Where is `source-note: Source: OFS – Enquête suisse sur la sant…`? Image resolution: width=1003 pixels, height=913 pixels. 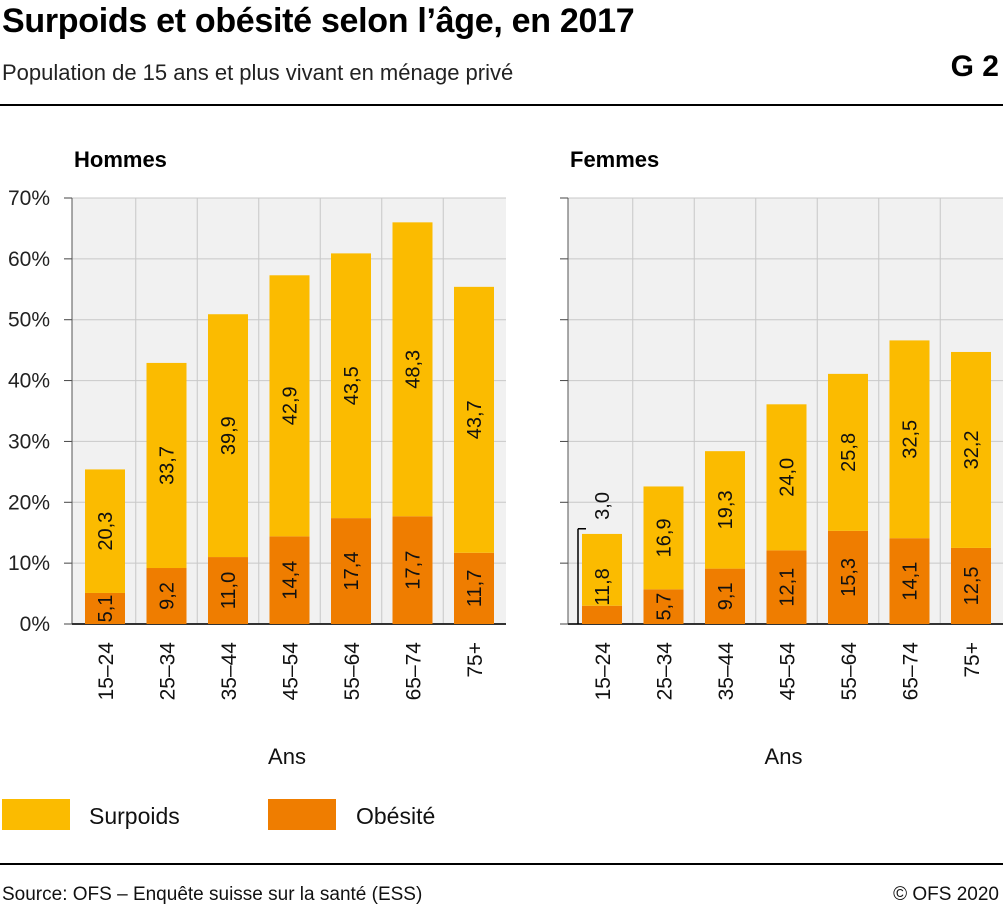
source-note: Source: OFS – Enquête suisse sur la sant… is located at coordinates (212, 894).